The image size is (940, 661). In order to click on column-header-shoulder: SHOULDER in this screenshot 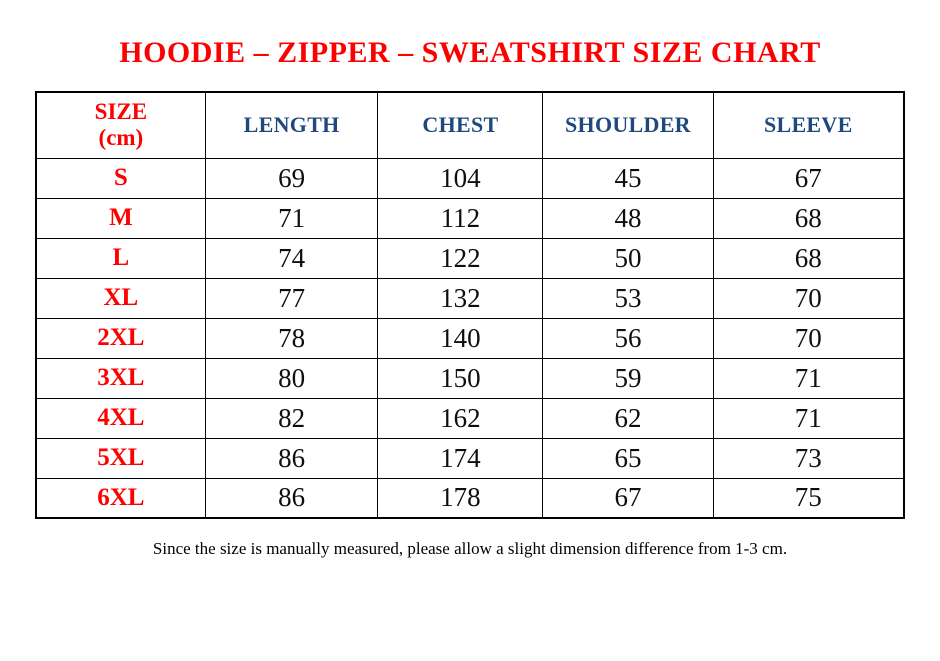, I will do `click(628, 125)`.